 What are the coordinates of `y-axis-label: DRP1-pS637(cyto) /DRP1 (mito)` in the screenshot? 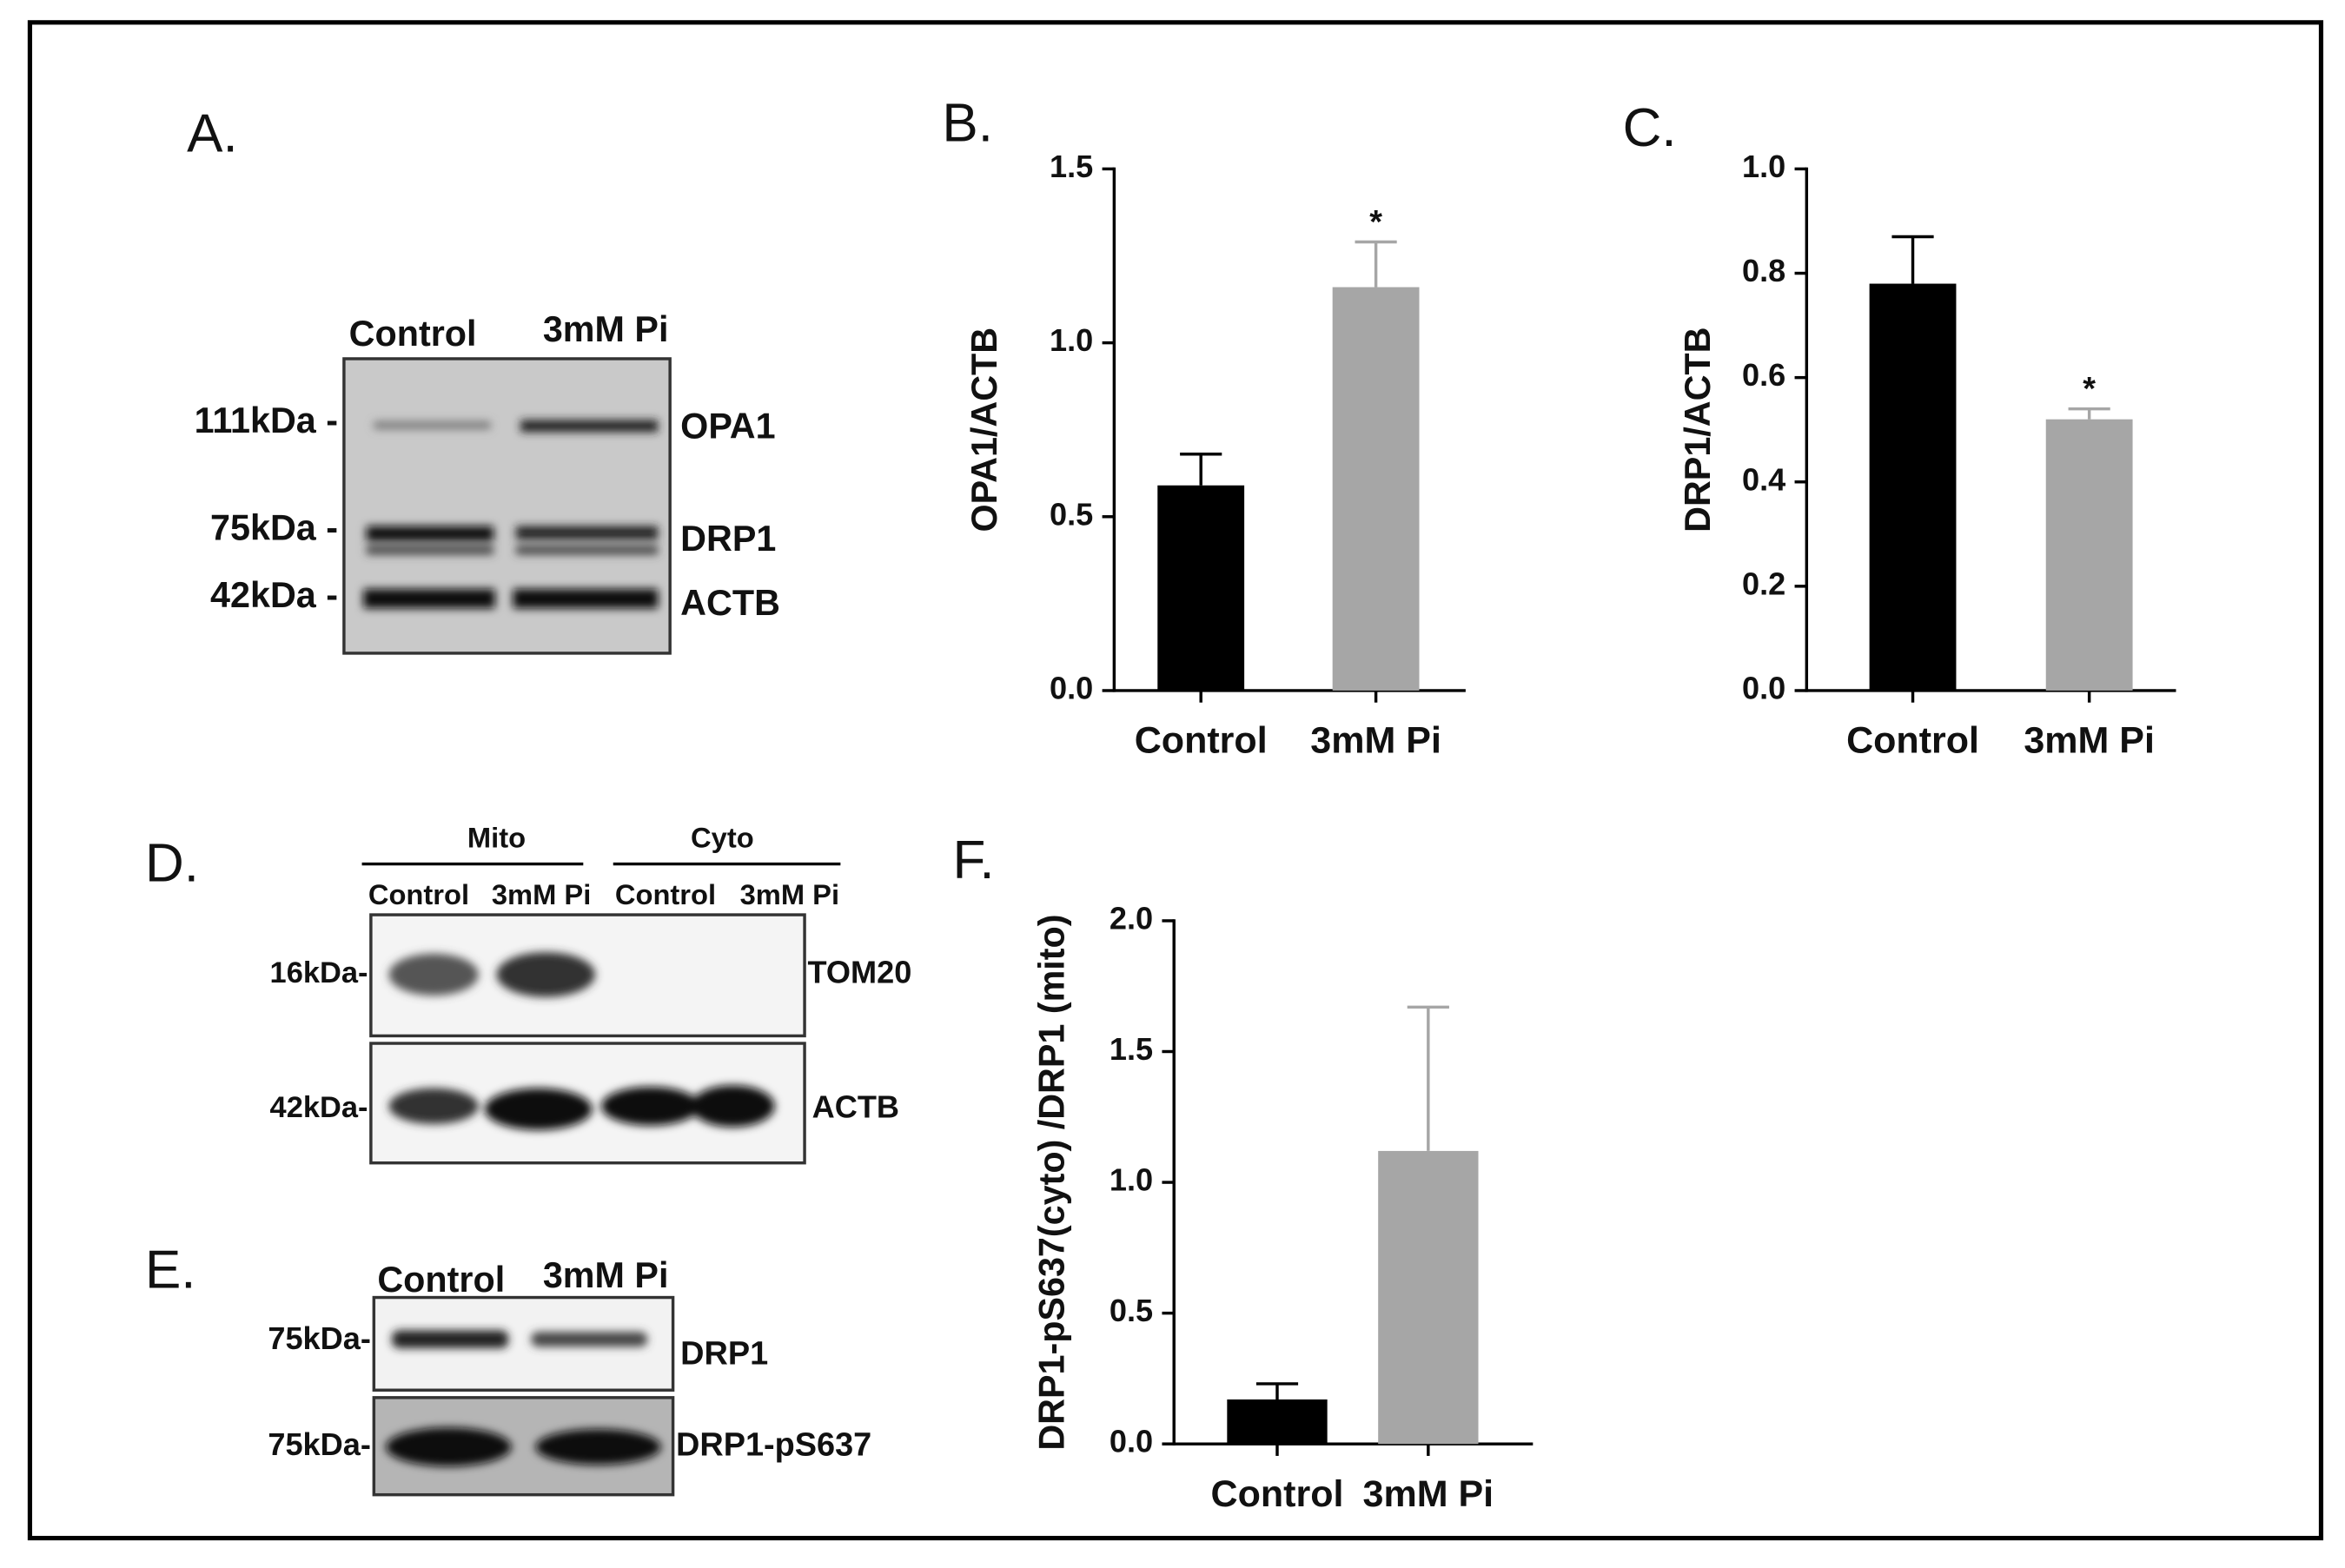 It's located at (1051, 1182).